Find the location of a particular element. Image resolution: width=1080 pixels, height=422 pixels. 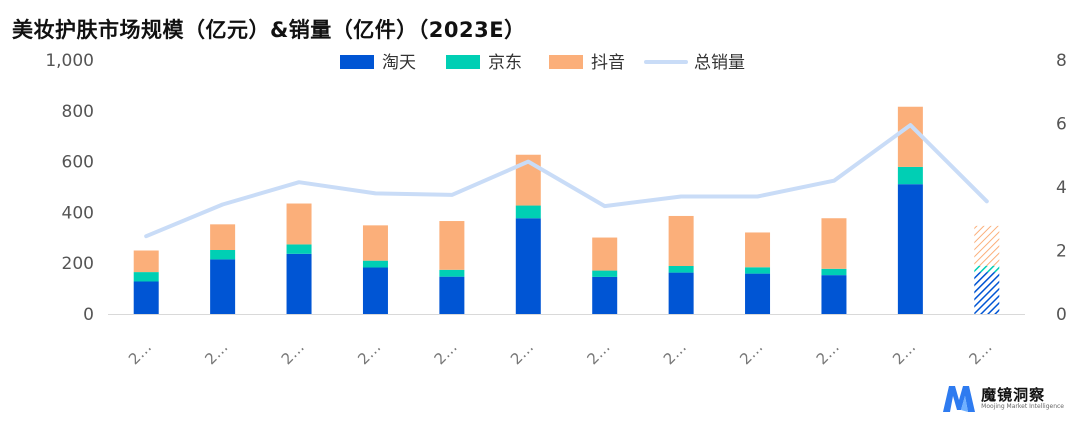

right-axis-tick-label: 4 is located at coordinates (1061, 188).